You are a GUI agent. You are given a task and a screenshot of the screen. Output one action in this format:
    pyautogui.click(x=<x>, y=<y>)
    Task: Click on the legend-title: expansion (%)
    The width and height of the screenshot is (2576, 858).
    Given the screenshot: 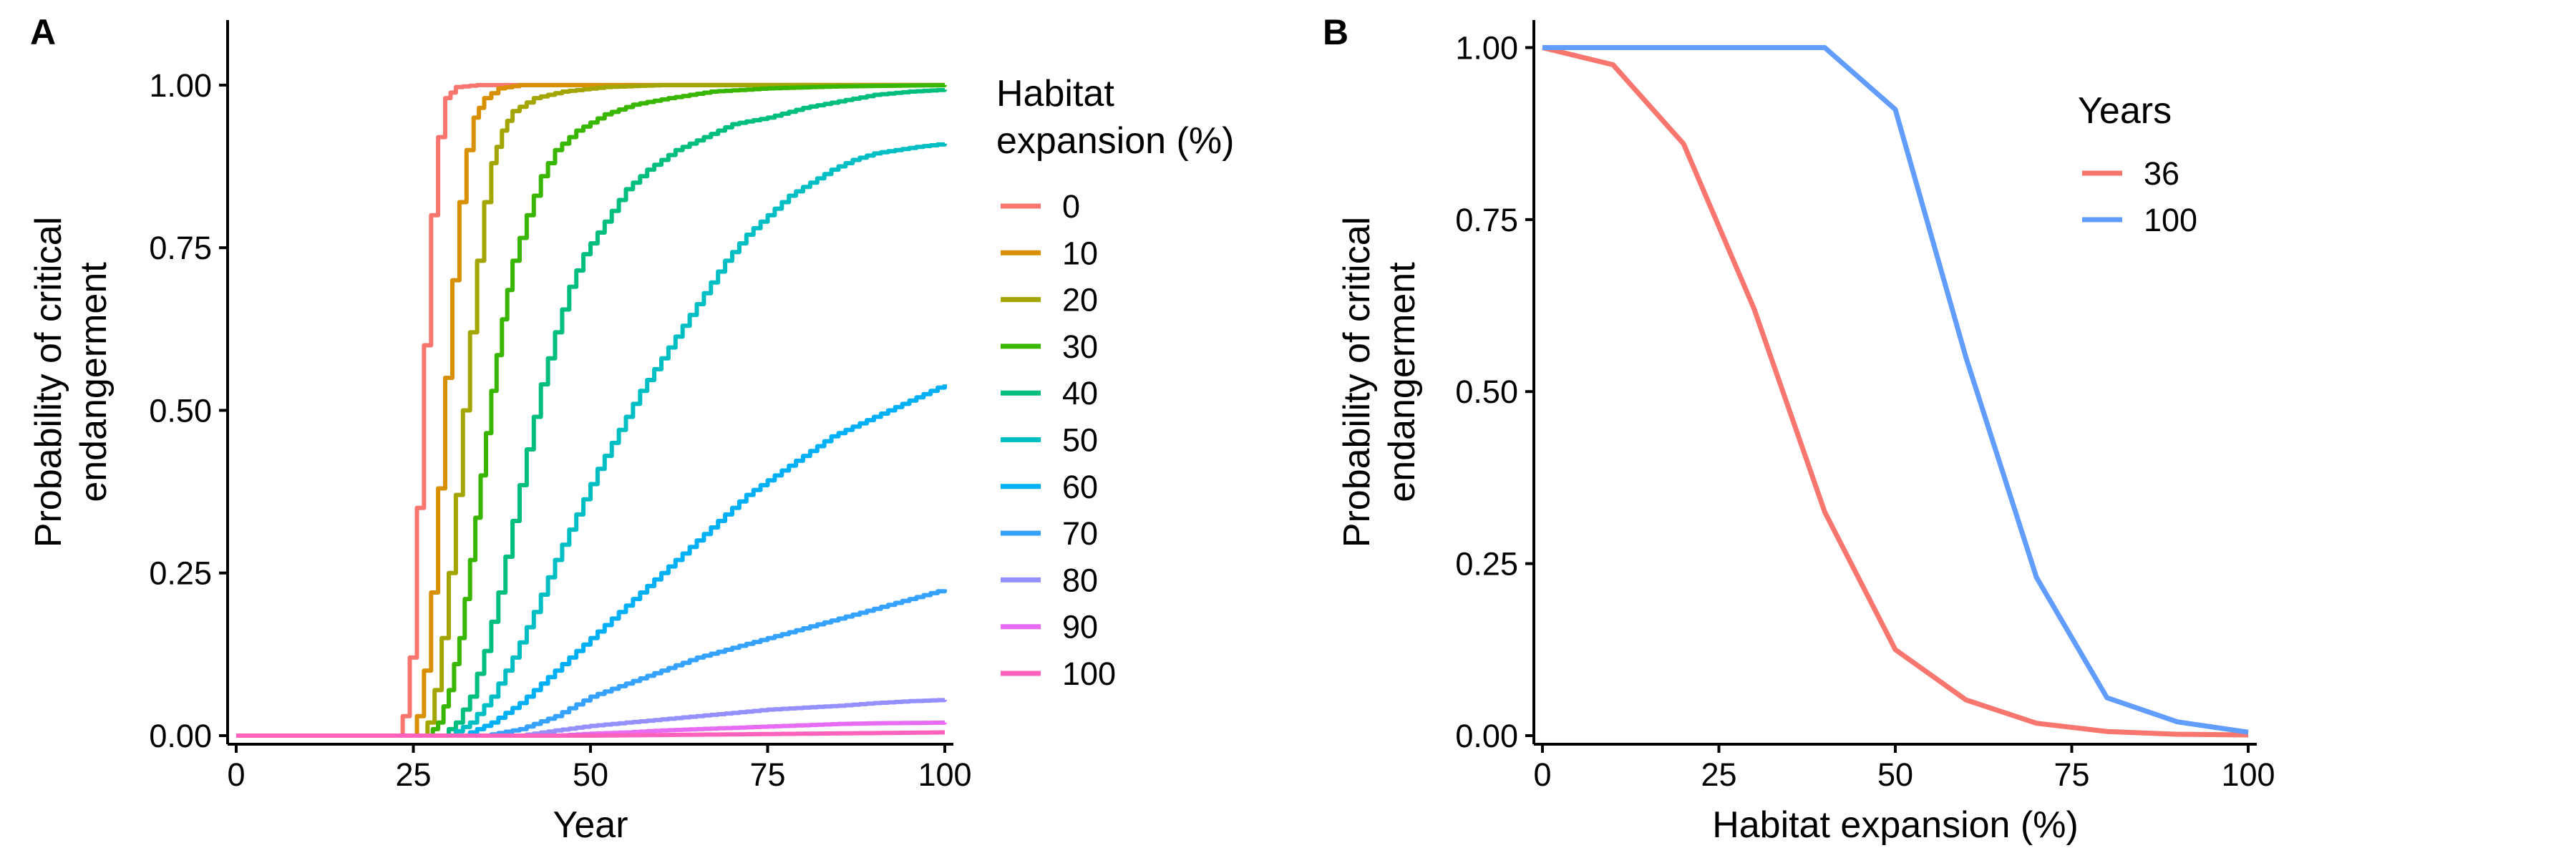 What is the action you would take?
    pyautogui.click(x=1115, y=141)
    